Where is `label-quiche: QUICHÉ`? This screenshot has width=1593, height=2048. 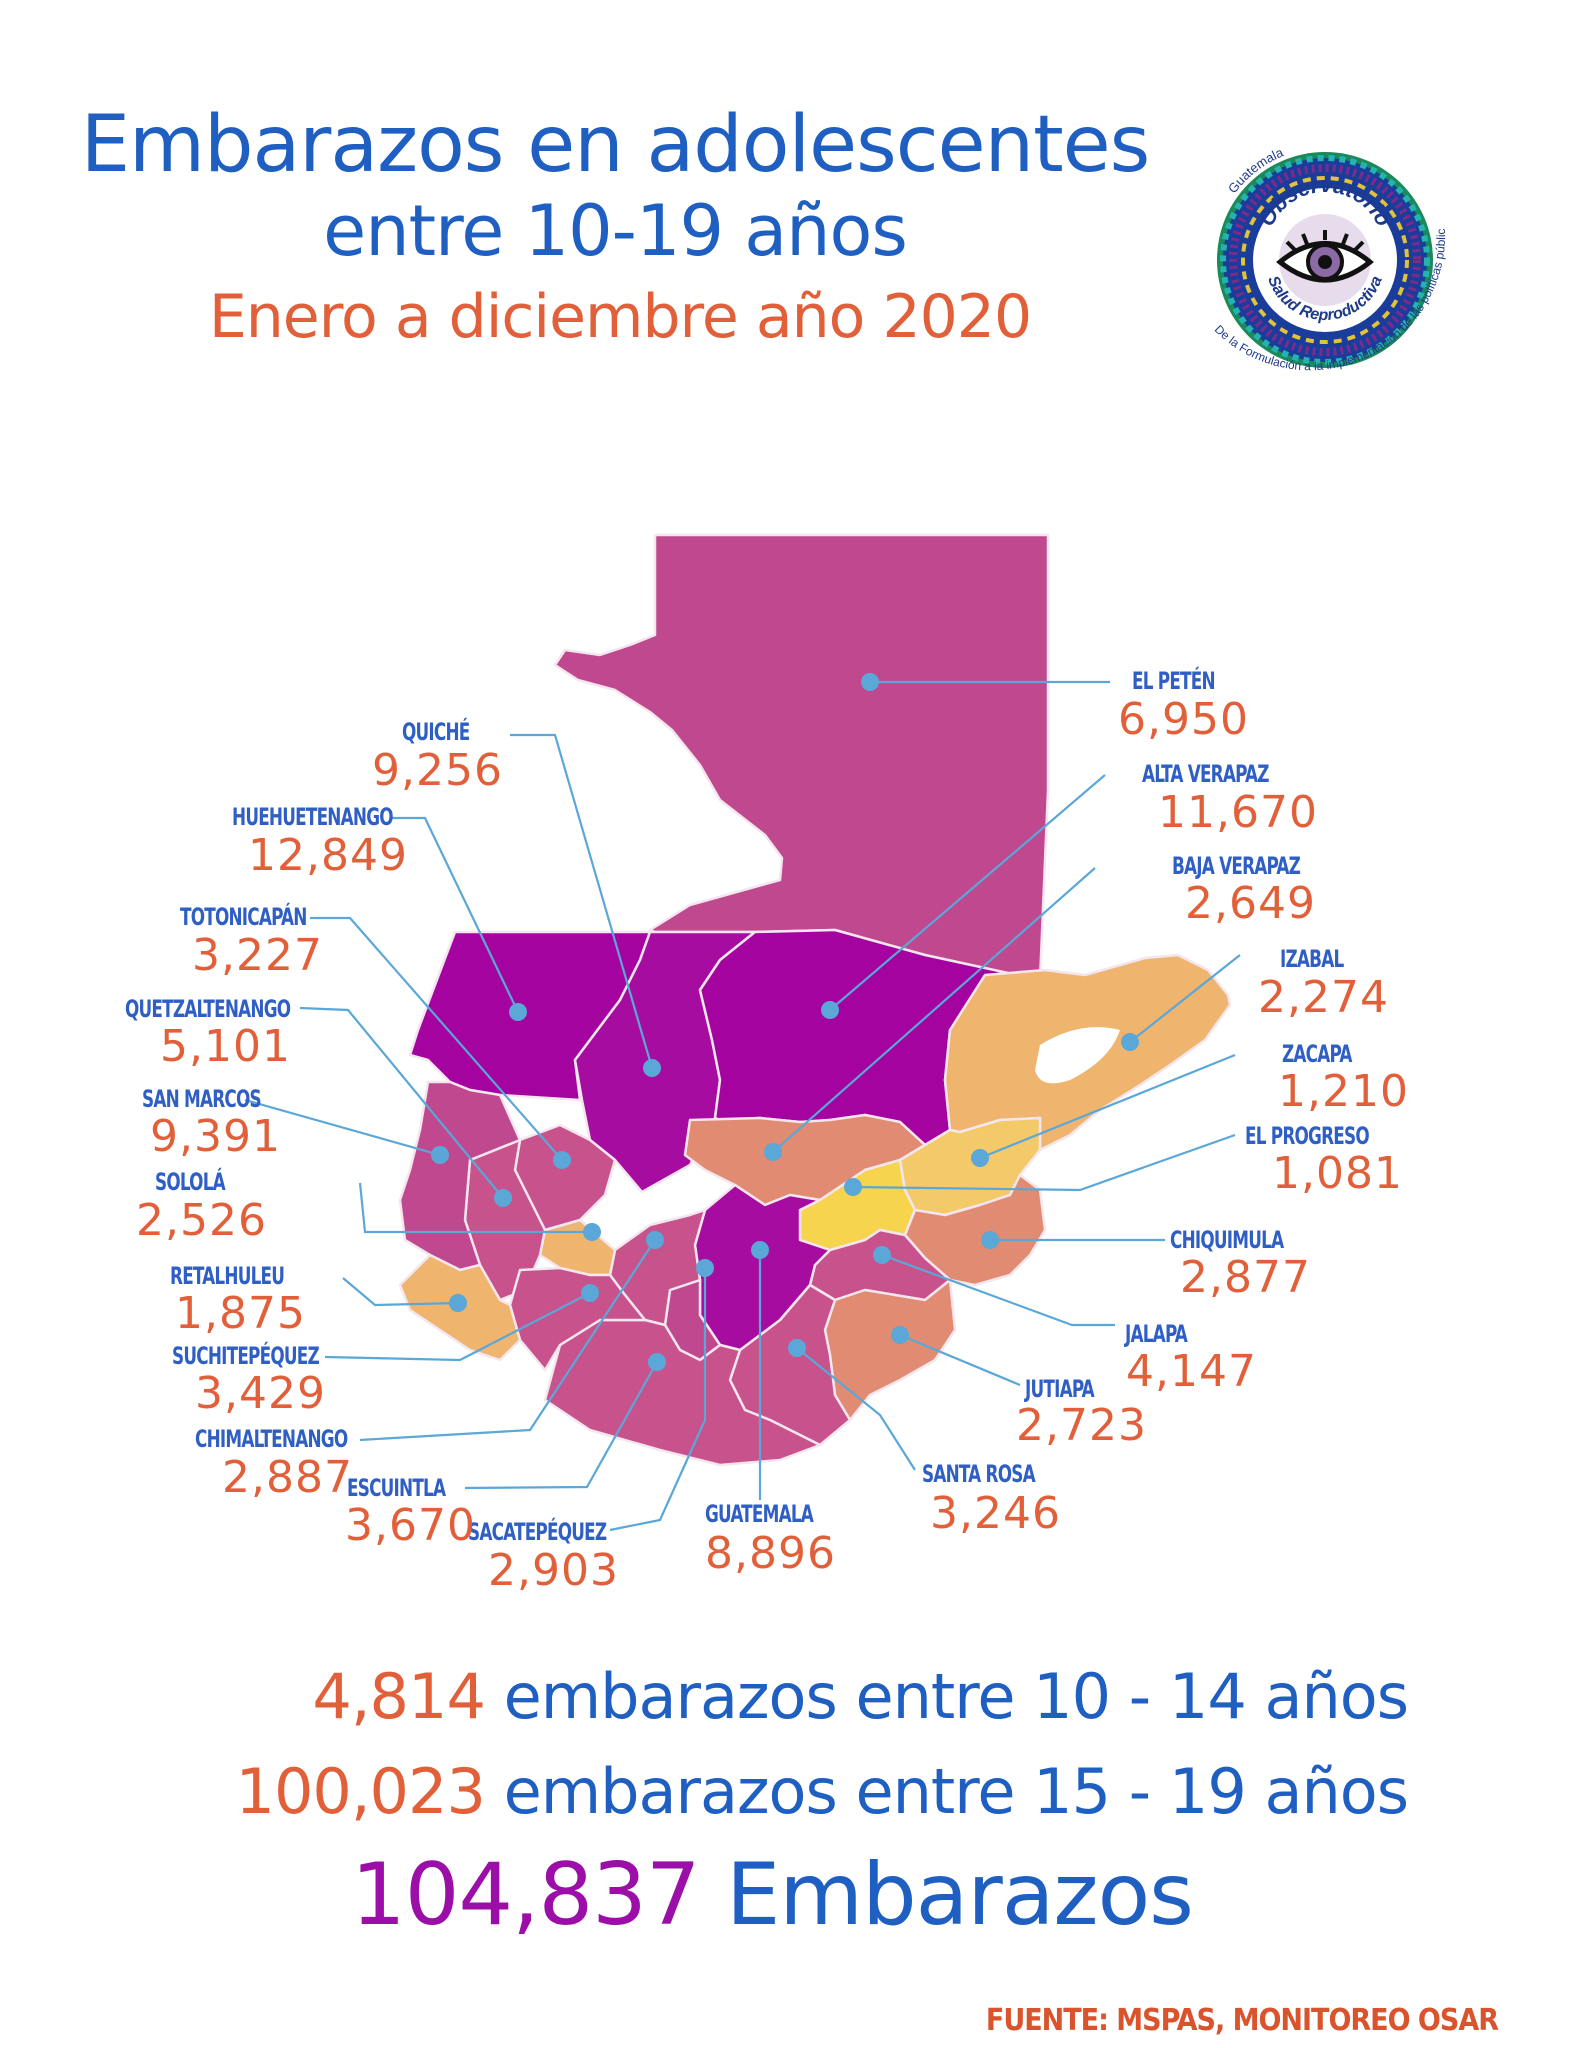
label-quiche: QUICHÉ is located at coordinates (436, 732).